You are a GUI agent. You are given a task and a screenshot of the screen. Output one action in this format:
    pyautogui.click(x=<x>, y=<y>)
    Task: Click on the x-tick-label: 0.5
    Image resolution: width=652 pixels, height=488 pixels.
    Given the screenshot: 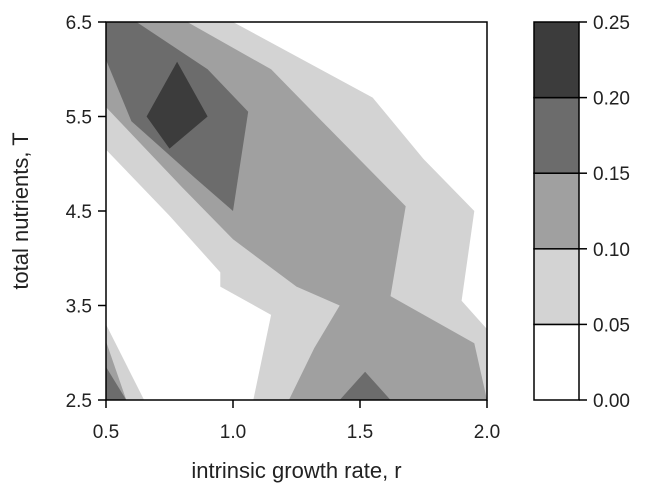 What is the action you would take?
    pyautogui.click(x=106, y=432)
    